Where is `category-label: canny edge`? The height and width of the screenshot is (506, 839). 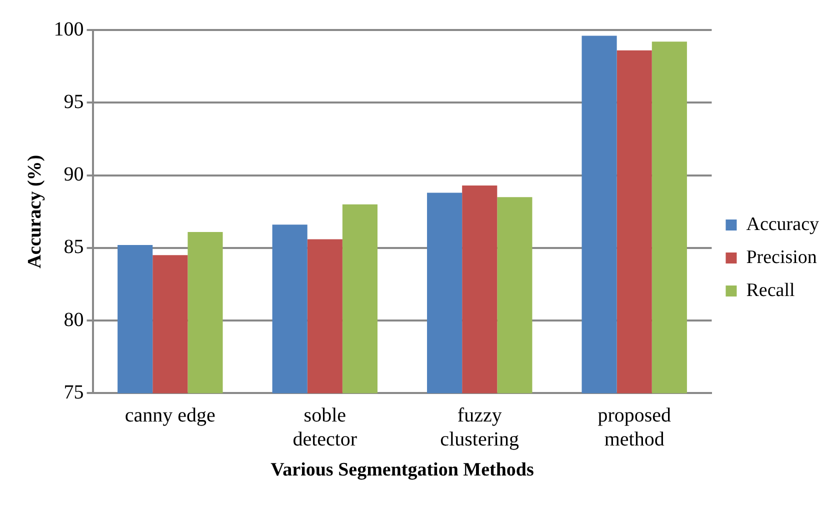 category-label: canny edge is located at coordinates (170, 415).